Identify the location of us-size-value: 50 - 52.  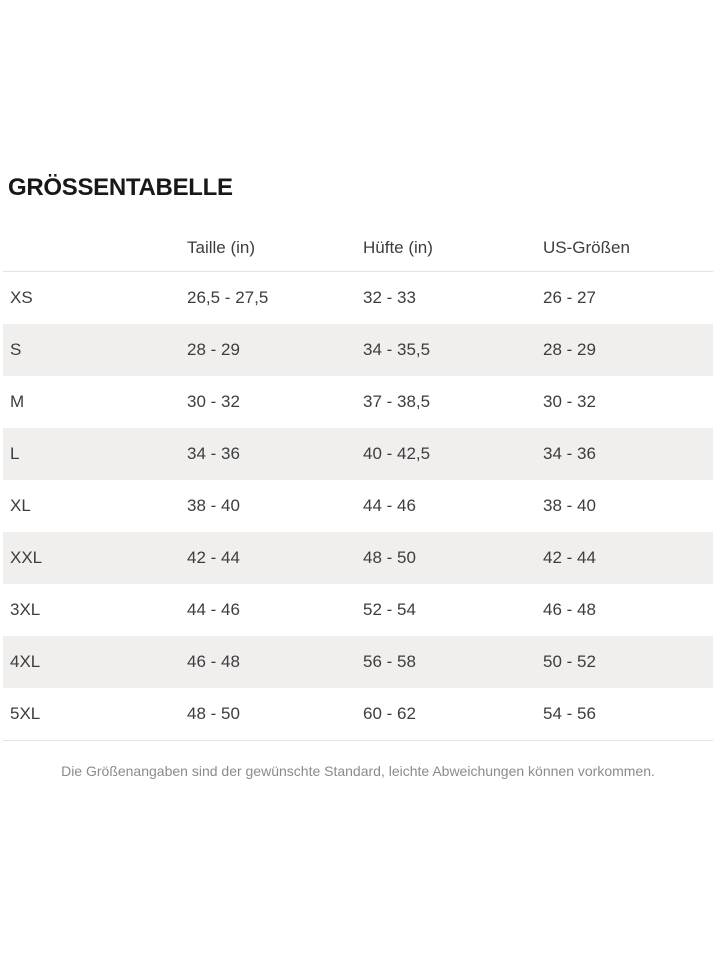
(569, 661).